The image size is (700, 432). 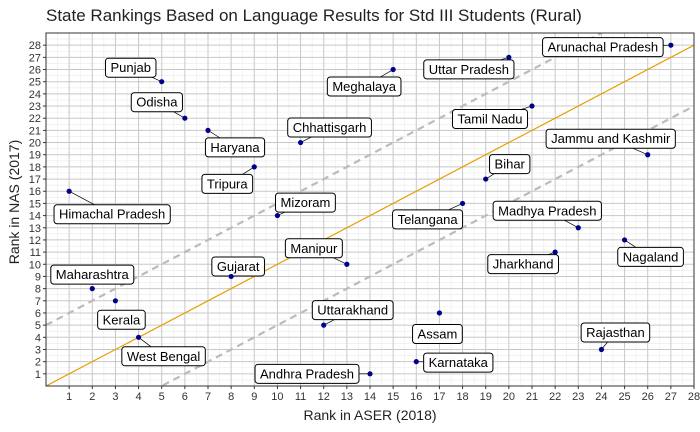 I want to click on y-tick-label: 25, so click(x=35, y=83).